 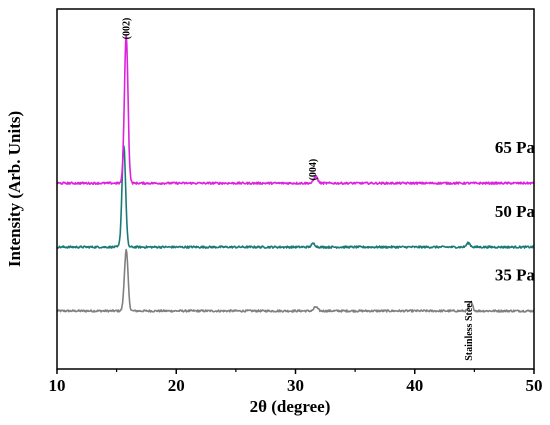 I want to click on peak-annotation-2: Stainless Steel, so click(x=469, y=330).